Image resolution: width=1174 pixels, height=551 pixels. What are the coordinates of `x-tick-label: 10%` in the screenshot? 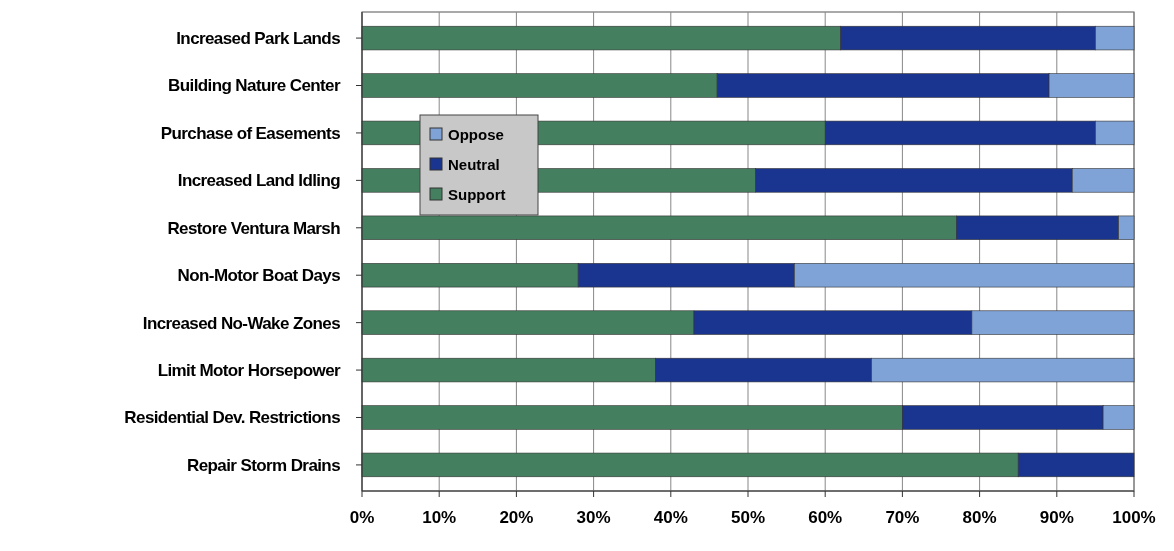 It's located at (439, 517).